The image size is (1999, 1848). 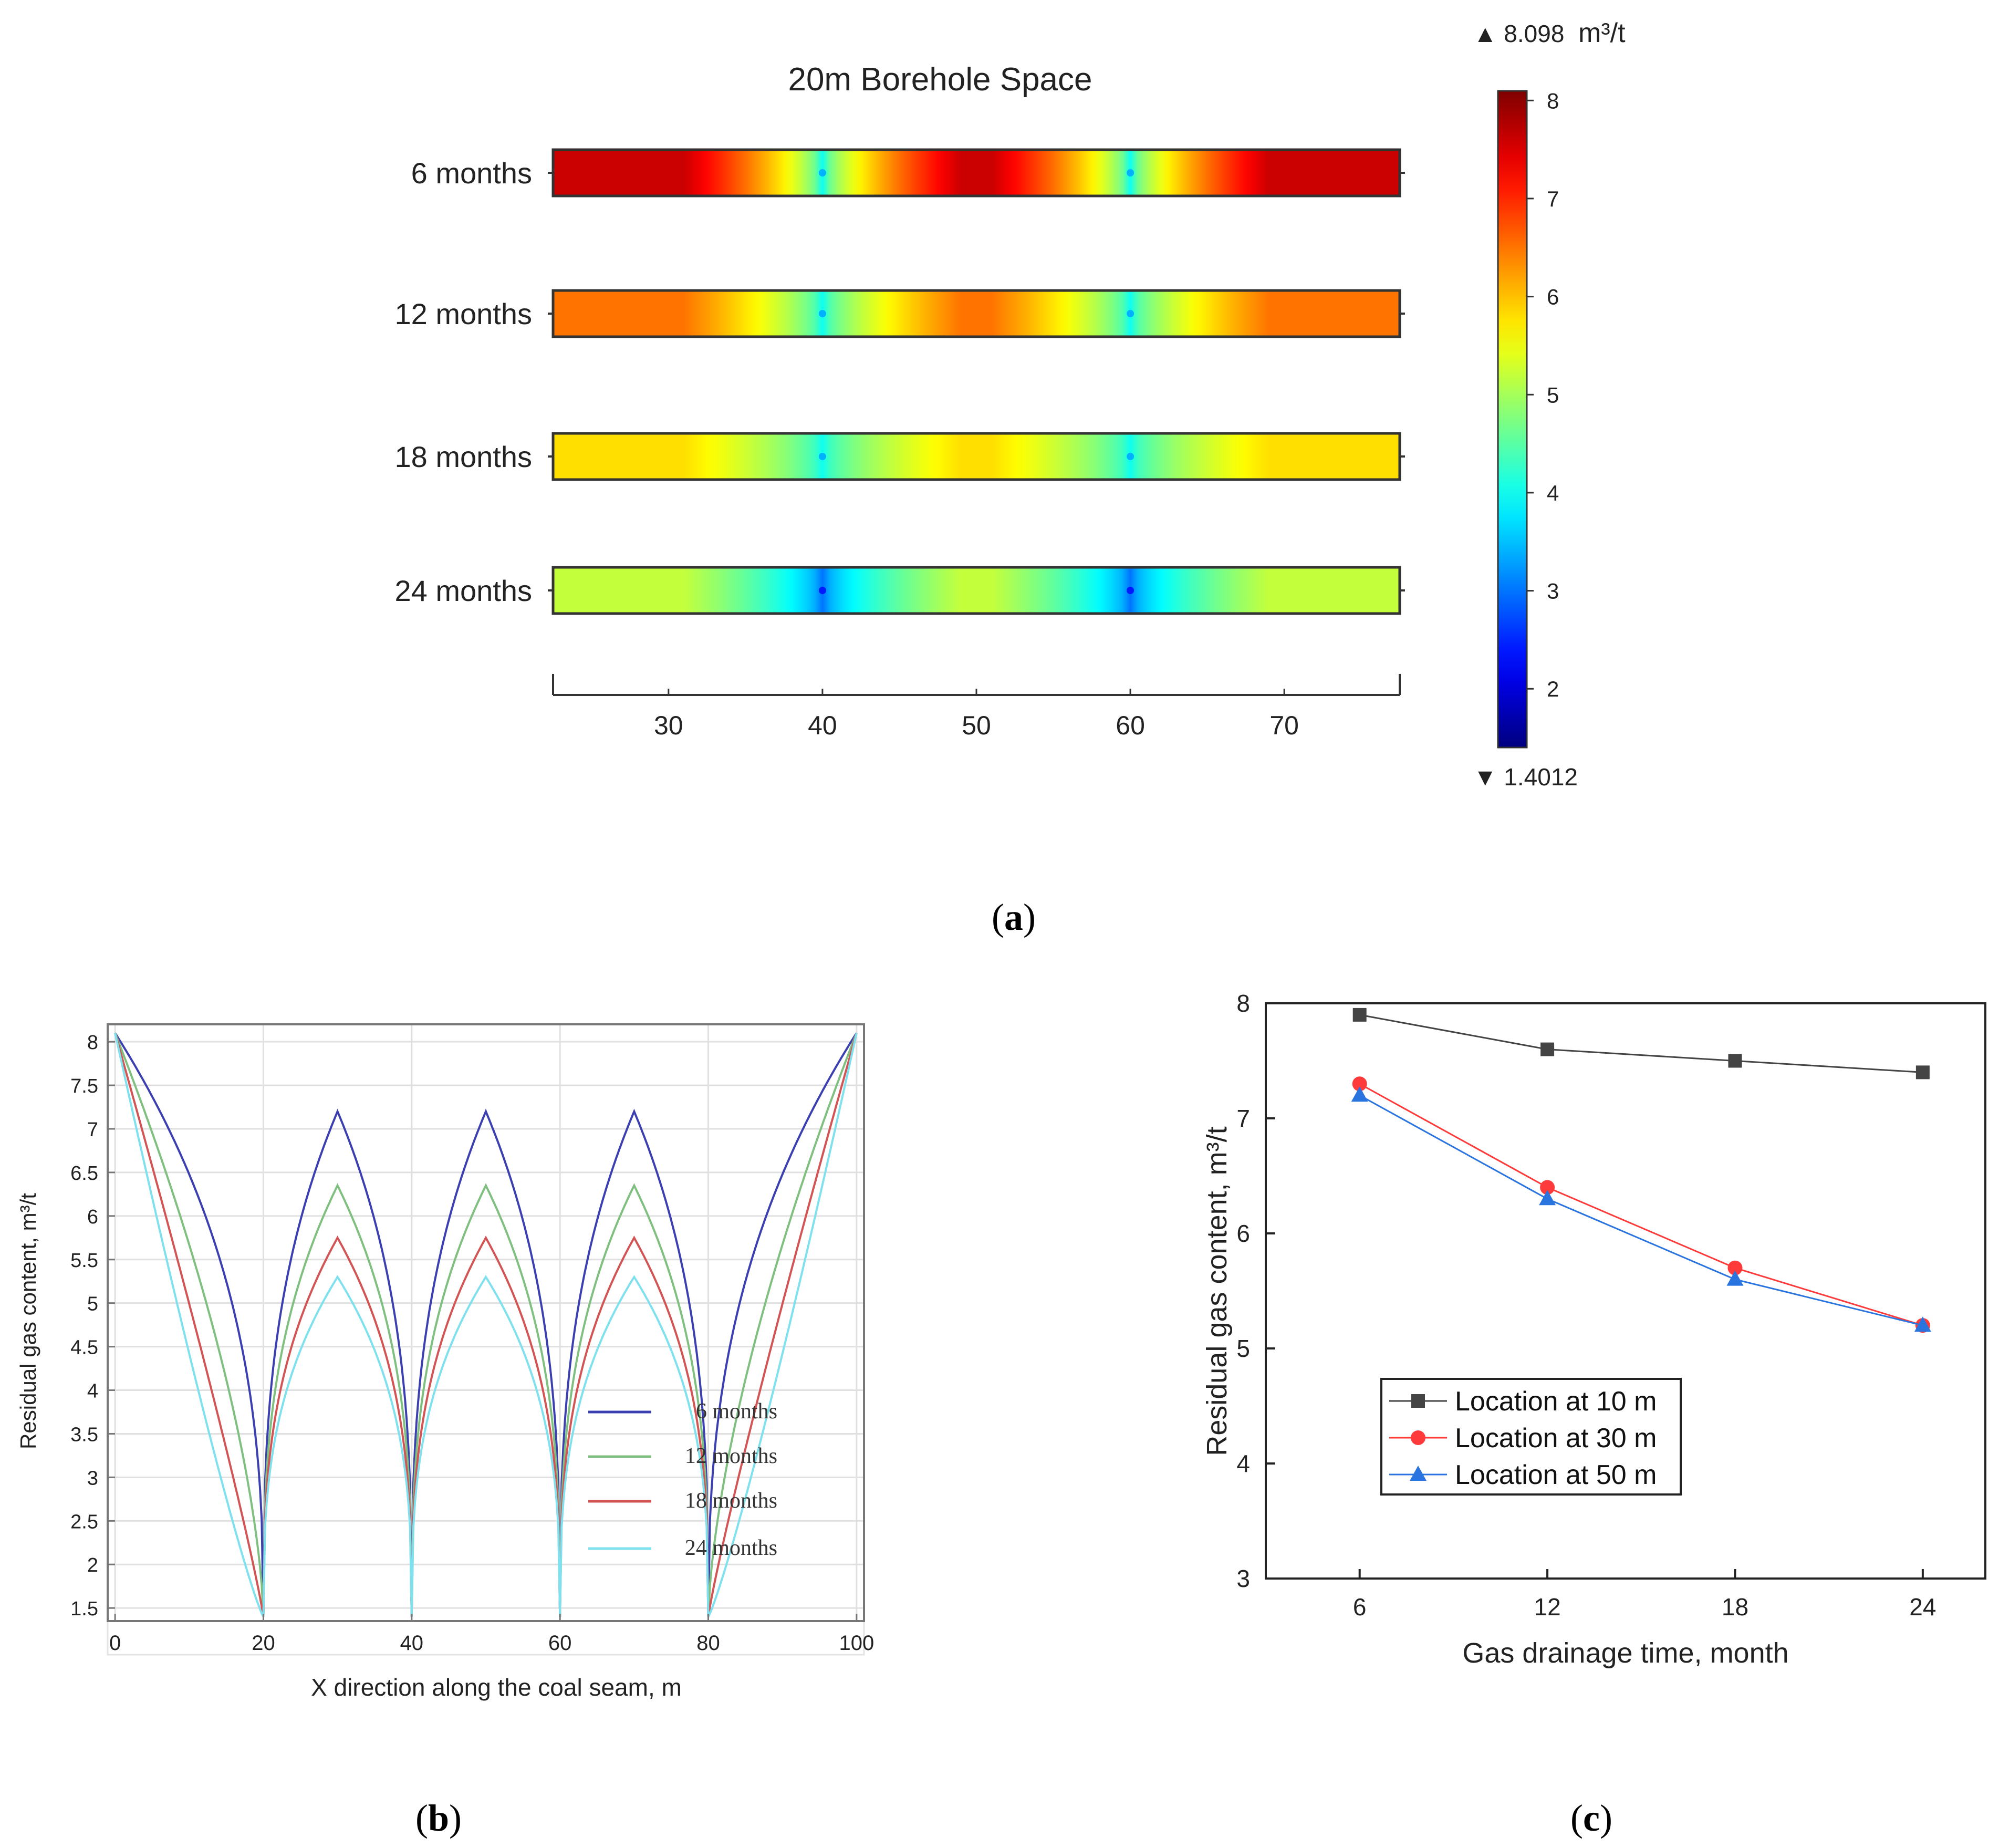 What do you see at coordinates (92, 1043) in the screenshot?
I see `panel-b-y-tick-label: 8` at bounding box center [92, 1043].